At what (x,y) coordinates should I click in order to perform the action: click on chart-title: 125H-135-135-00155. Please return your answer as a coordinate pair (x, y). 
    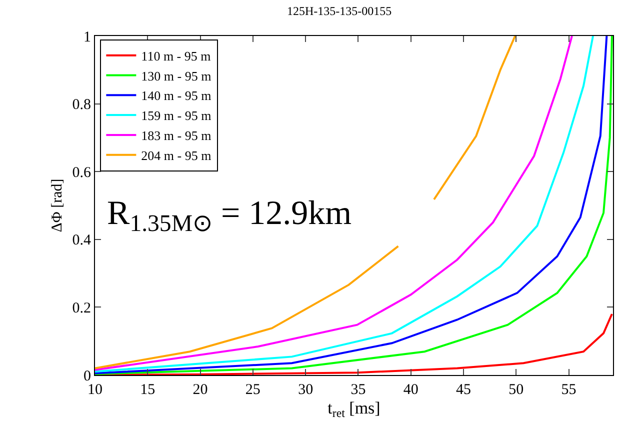
    Looking at the image, I should click on (339, 11).